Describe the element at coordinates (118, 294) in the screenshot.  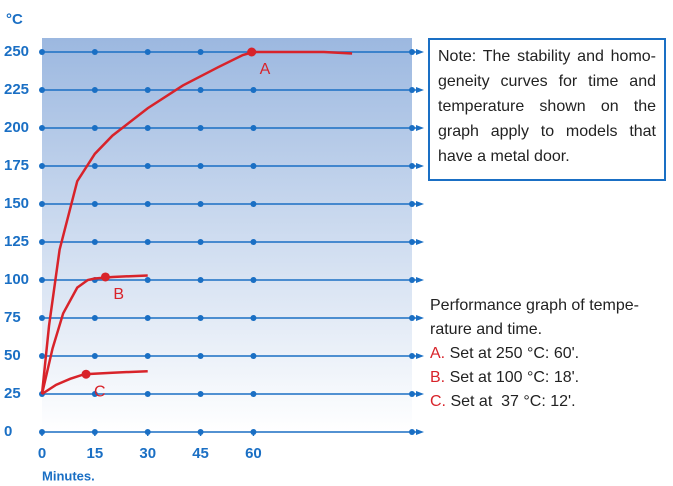
I see `series-label: B` at that location.